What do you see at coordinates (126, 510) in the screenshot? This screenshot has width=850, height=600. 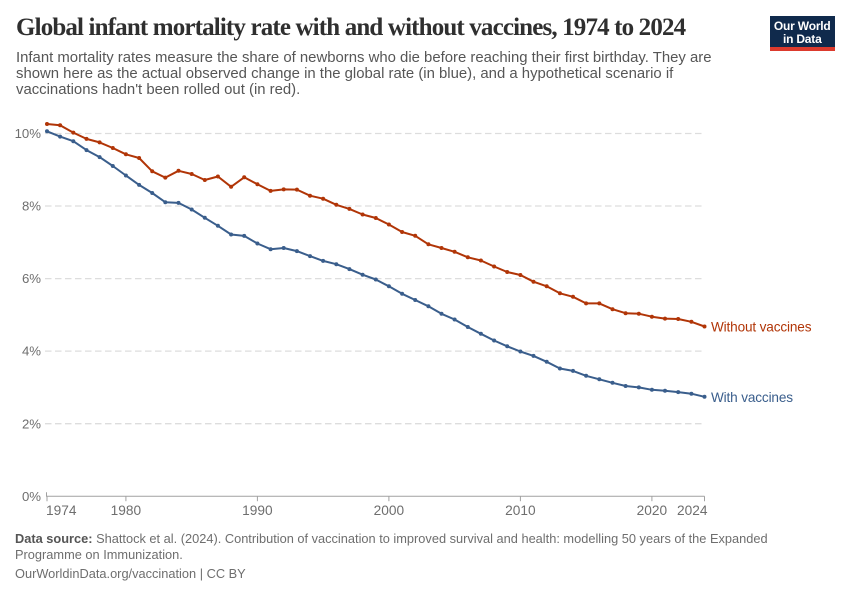 I see `svg-text: 1980` at bounding box center [126, 510].